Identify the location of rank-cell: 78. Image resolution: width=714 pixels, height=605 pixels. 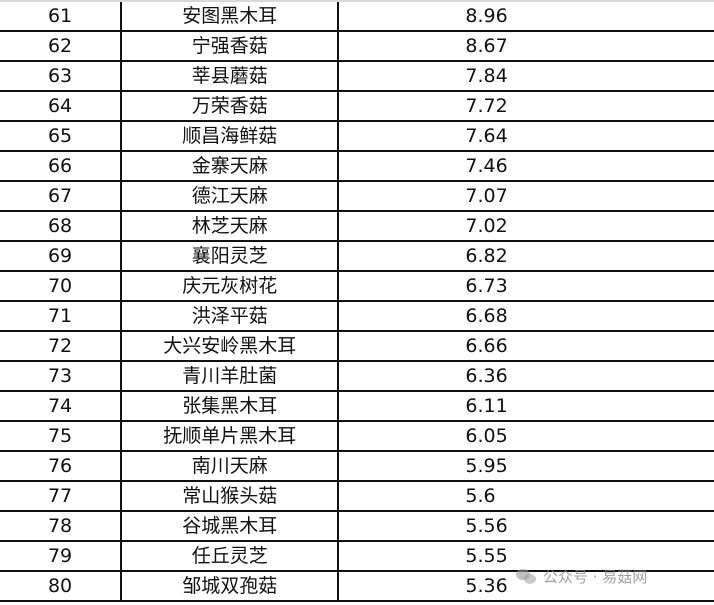
(61, 526).